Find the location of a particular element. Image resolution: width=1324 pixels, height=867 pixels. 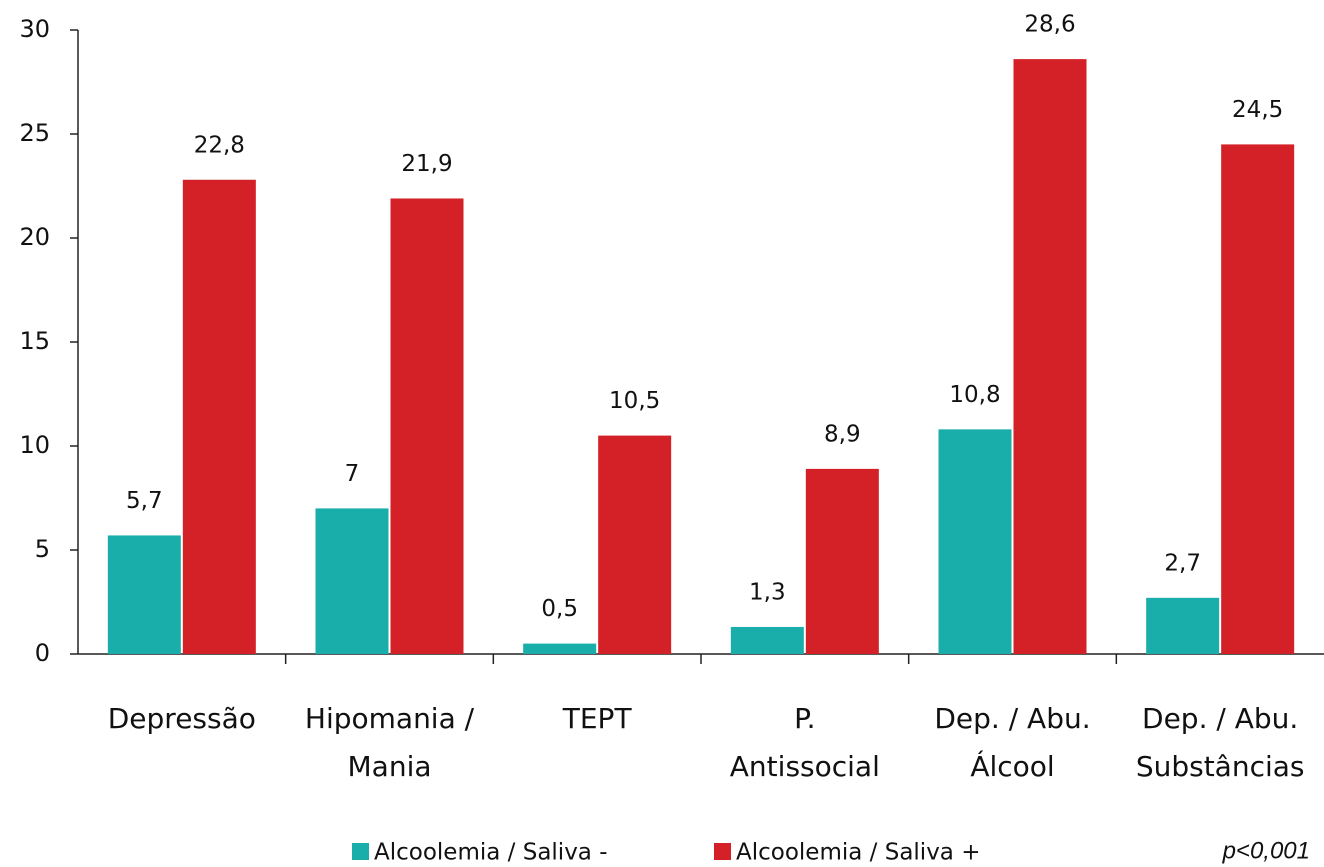

x-tick-label: Dep. / Abu. Substâncias is located at coordinates (1220, 742).